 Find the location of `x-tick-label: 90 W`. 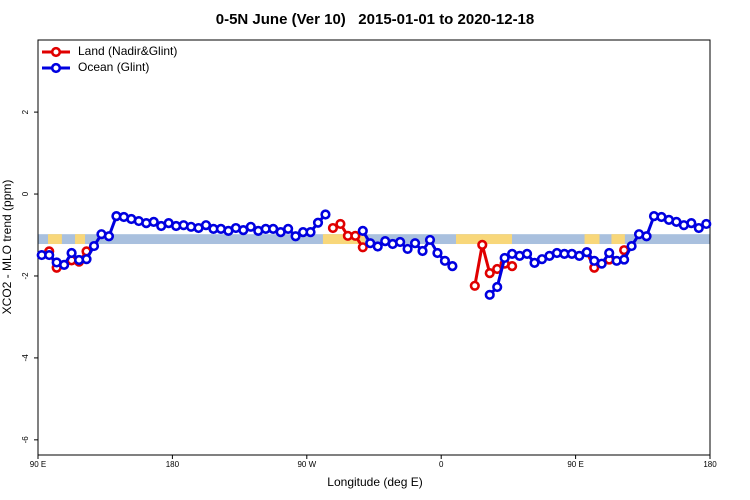

x-tick-label: 90 W is located at coordinates (306, 464).